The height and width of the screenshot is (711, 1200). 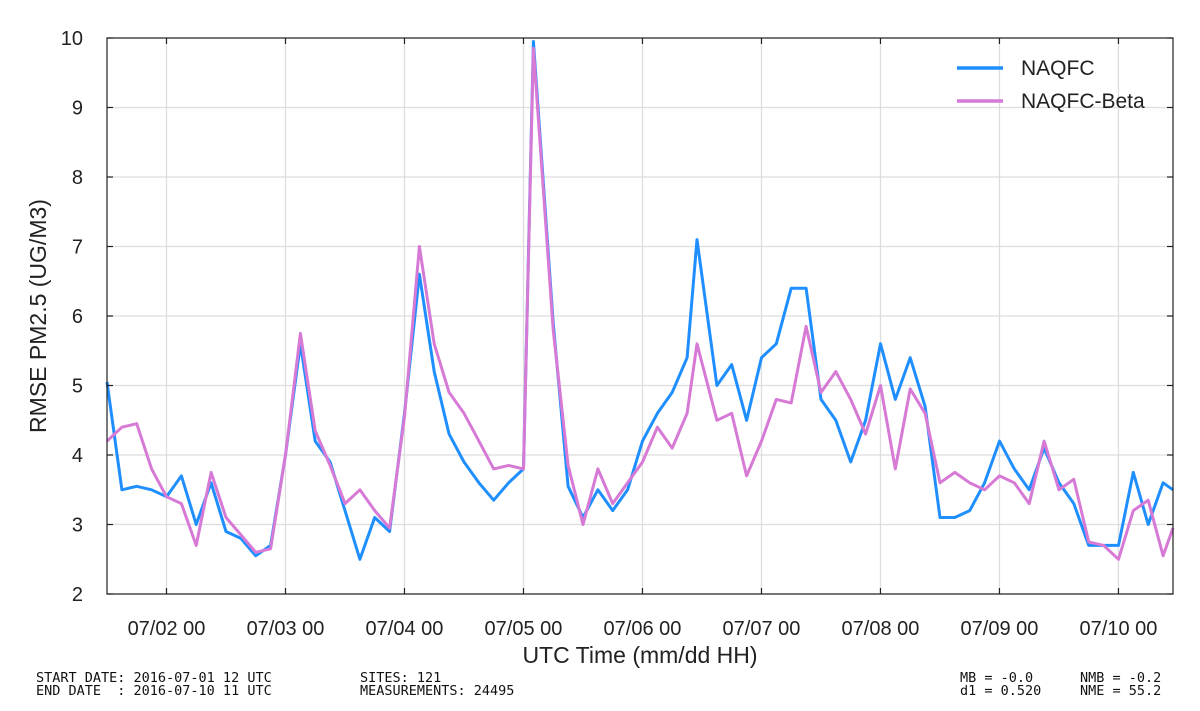 What do you see at coordinates (72, 39) in the screenshot?
I see `y-tick-label: 10` at bounding box center [72, 39].